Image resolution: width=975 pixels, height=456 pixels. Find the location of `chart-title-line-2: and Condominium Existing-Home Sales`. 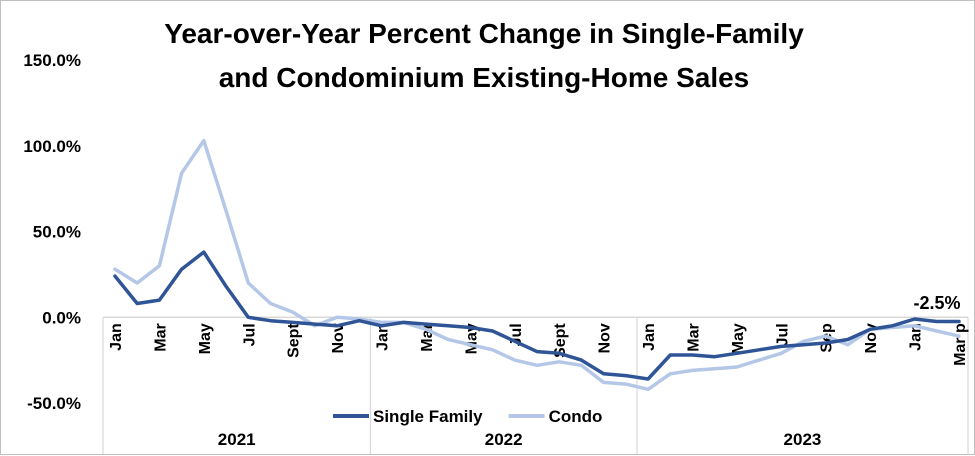

chart-title-line-2: and Condominium Existing-Home Sales is located at coordinates (484, 77).